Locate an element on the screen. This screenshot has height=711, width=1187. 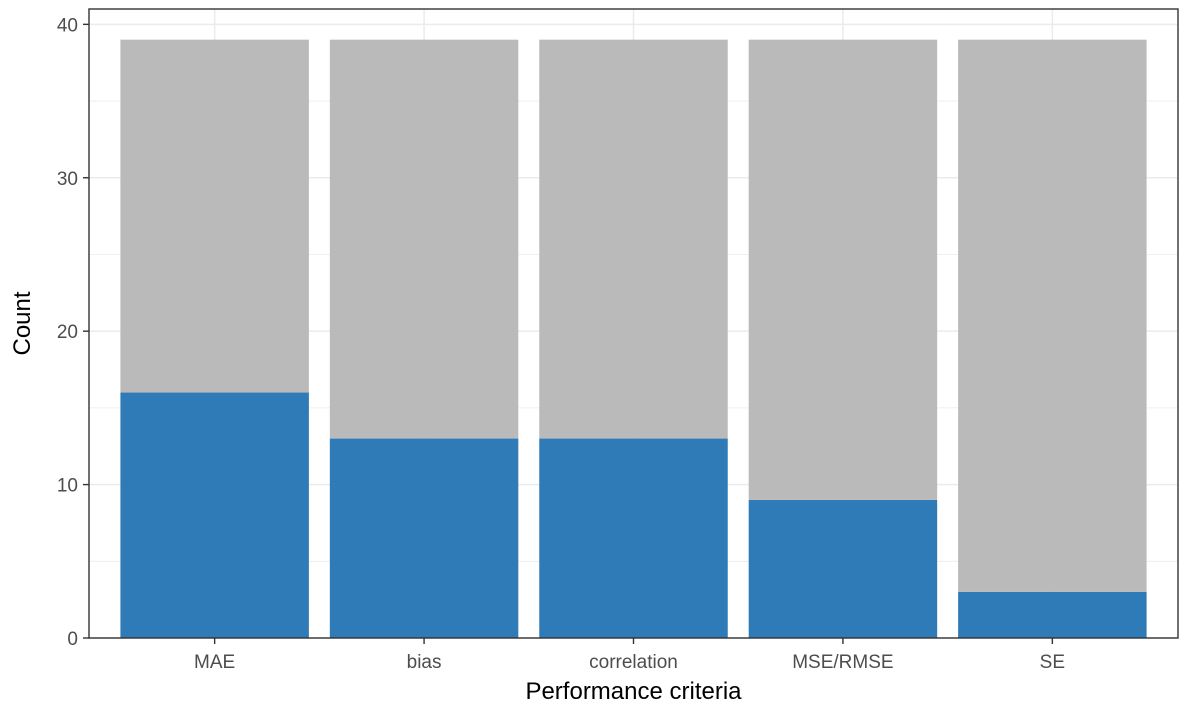
bar-segment-bias-grey is located at coordinates (424, 239).